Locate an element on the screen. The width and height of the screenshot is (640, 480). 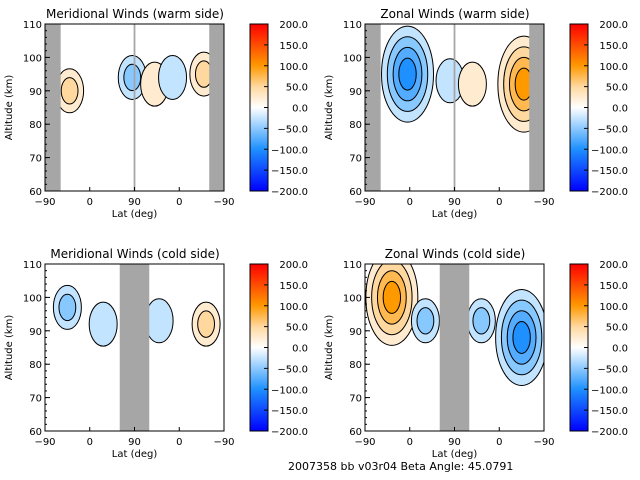
chart-title: Meridional Winds (cold side) is located at coordinates (134, 254).